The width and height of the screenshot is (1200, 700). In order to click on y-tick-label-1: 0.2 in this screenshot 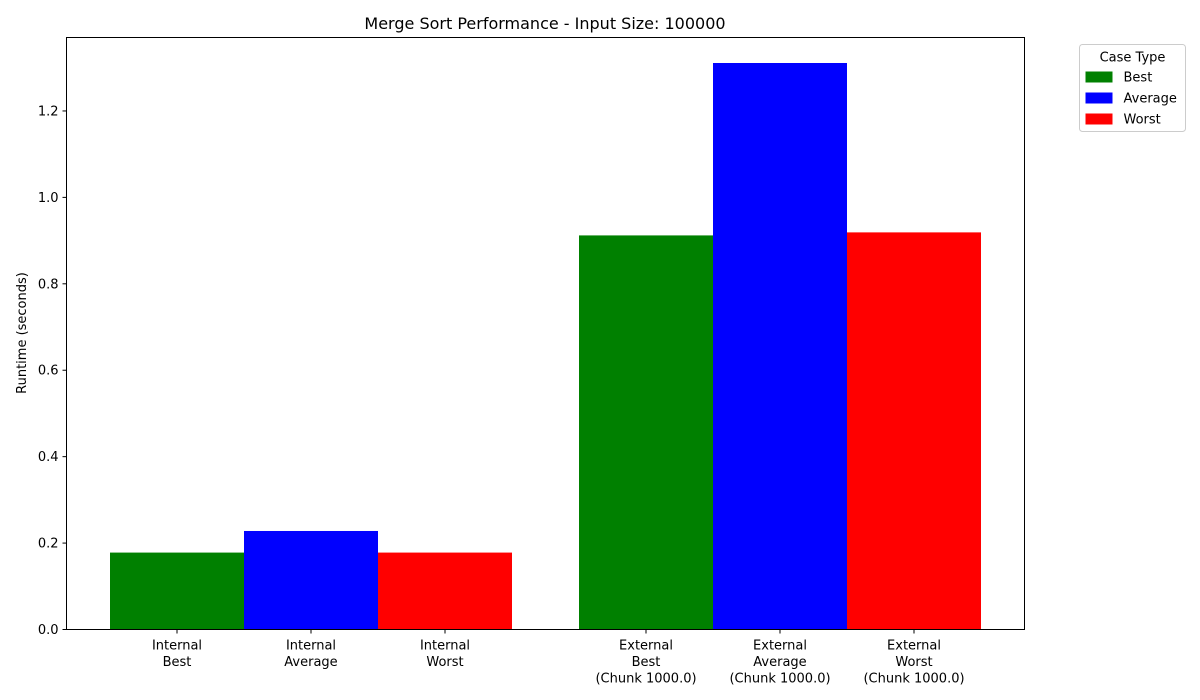, I will do `click(48, 544)`.